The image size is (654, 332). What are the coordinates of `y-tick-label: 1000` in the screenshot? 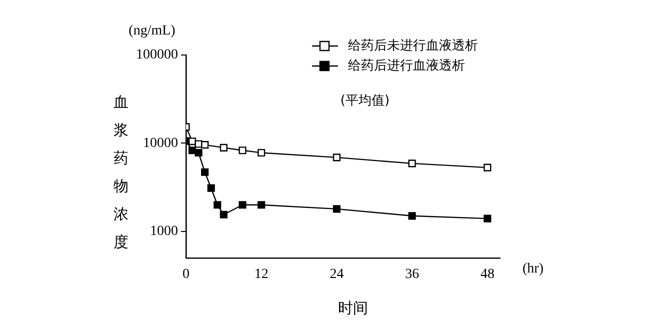 It's located at (164, 232).